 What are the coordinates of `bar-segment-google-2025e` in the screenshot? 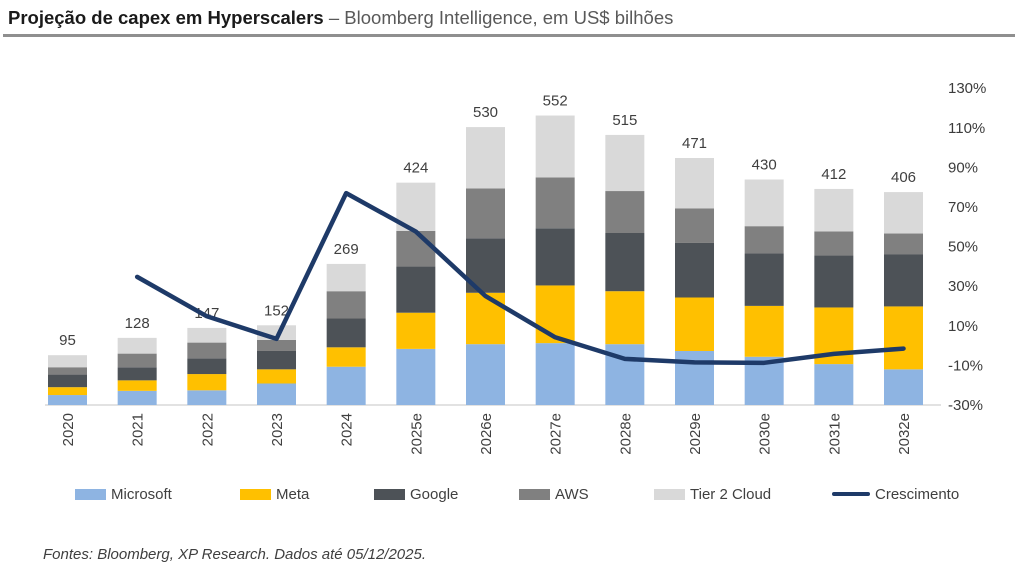 It's located at (416, 289).